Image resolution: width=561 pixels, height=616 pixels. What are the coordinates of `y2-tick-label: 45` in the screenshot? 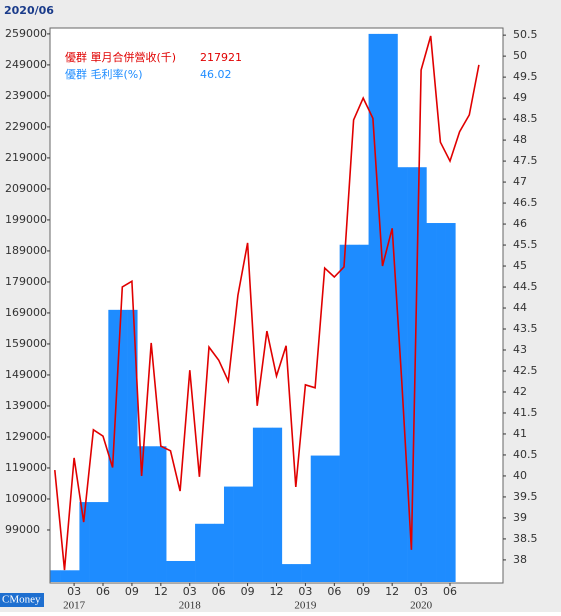 It's located at (520, 265).